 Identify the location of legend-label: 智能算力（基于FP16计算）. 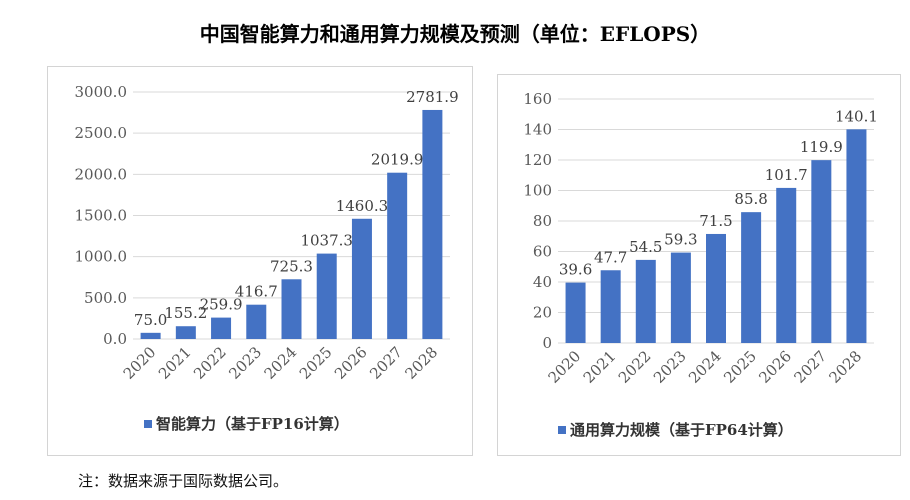
(252, 424).